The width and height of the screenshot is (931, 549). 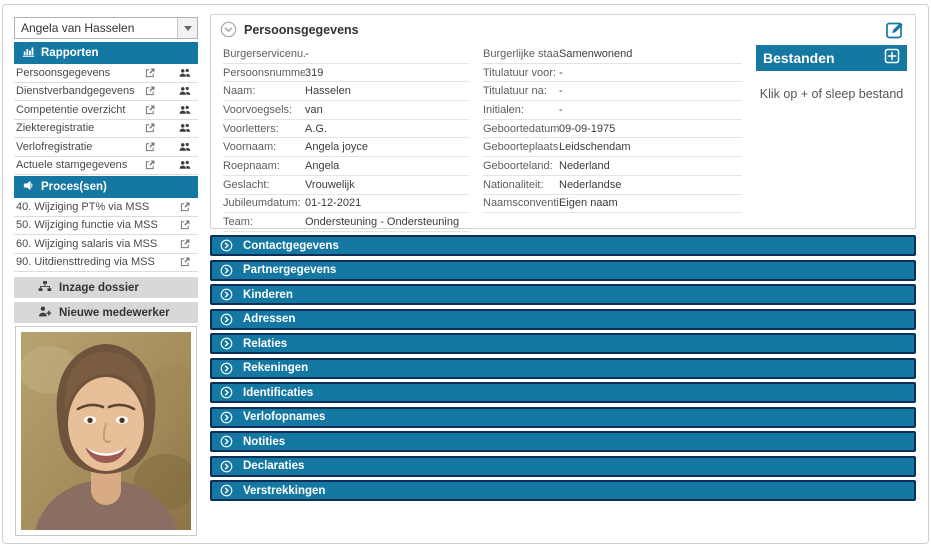 I want to click on field-label: Geboorteplaats:, so click(x=521, y=147).